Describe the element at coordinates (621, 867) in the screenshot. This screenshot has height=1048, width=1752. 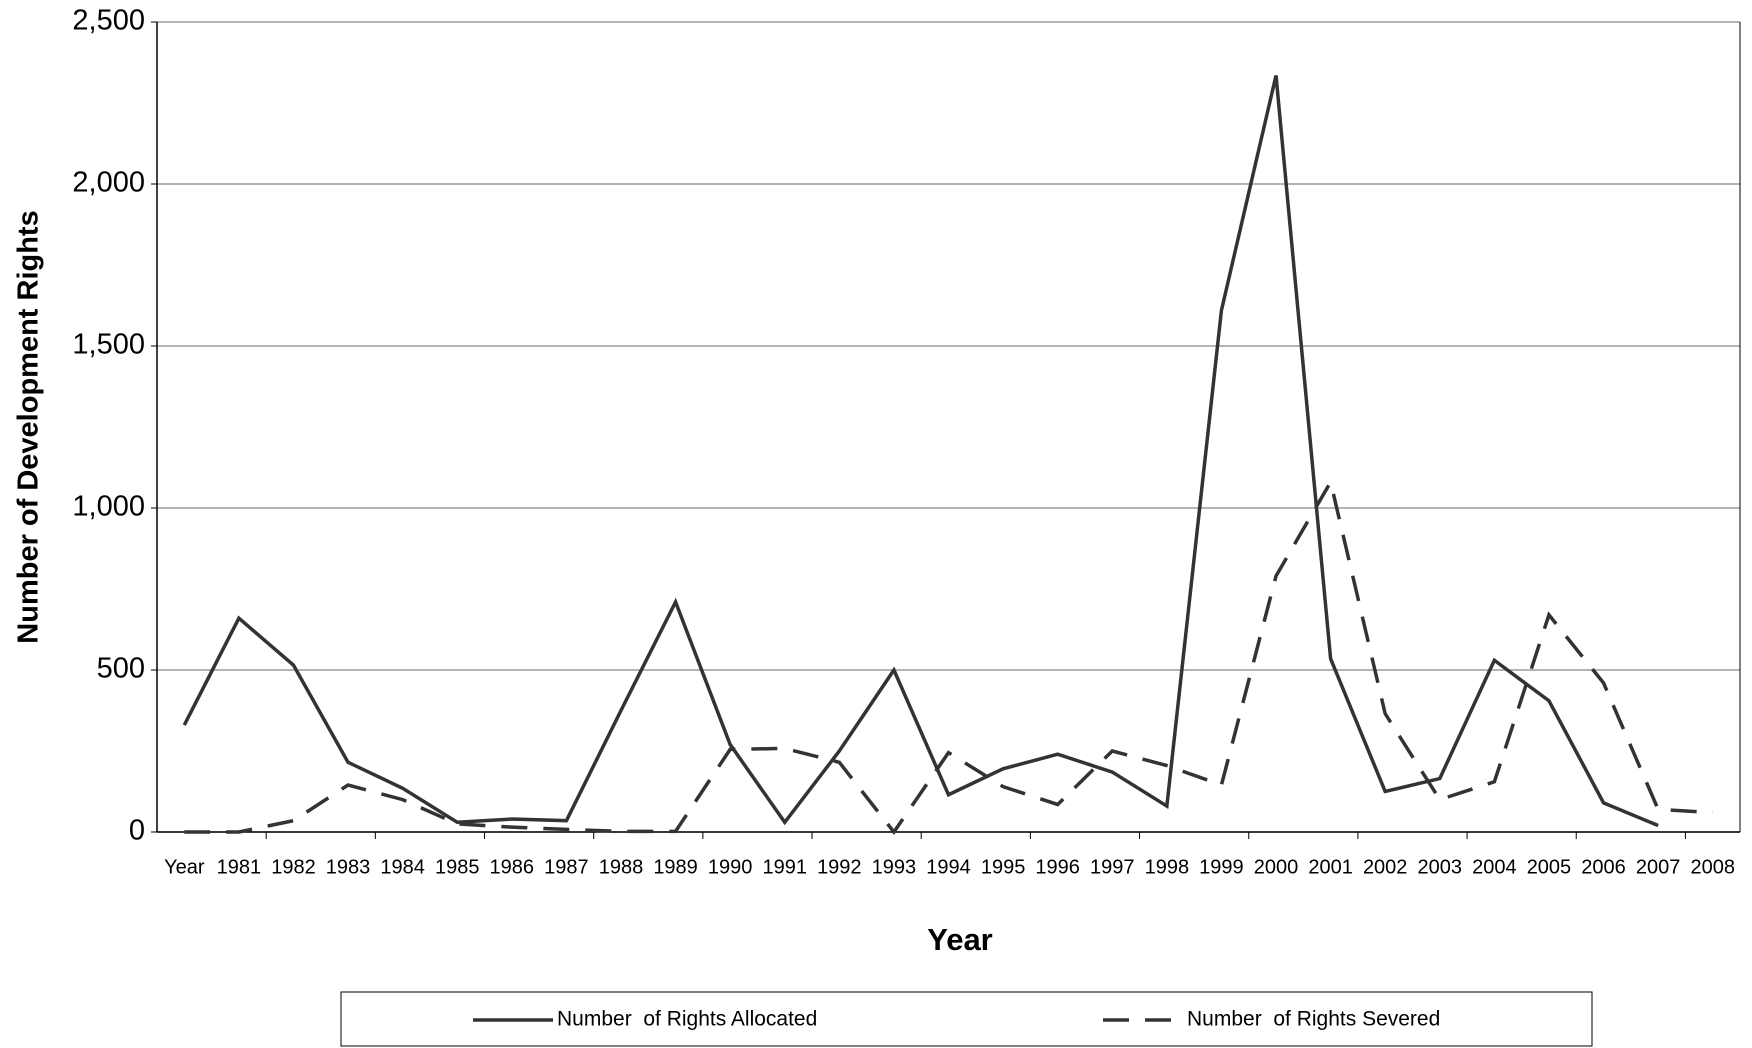
I see `x-tick-label: 1988` at that location.